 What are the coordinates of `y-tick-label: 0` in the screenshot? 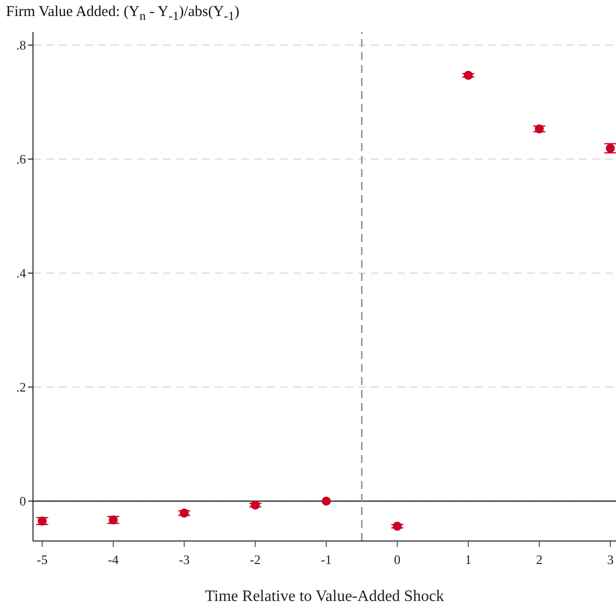 It's located at (23, 501).